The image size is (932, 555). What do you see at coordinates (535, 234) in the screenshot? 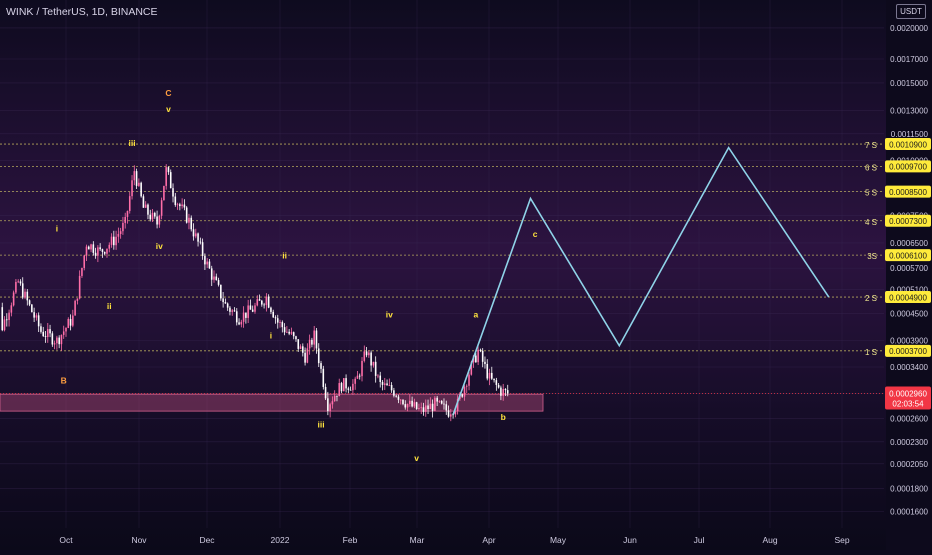
I see `wave-label: c` at bounding box center [535, 234].